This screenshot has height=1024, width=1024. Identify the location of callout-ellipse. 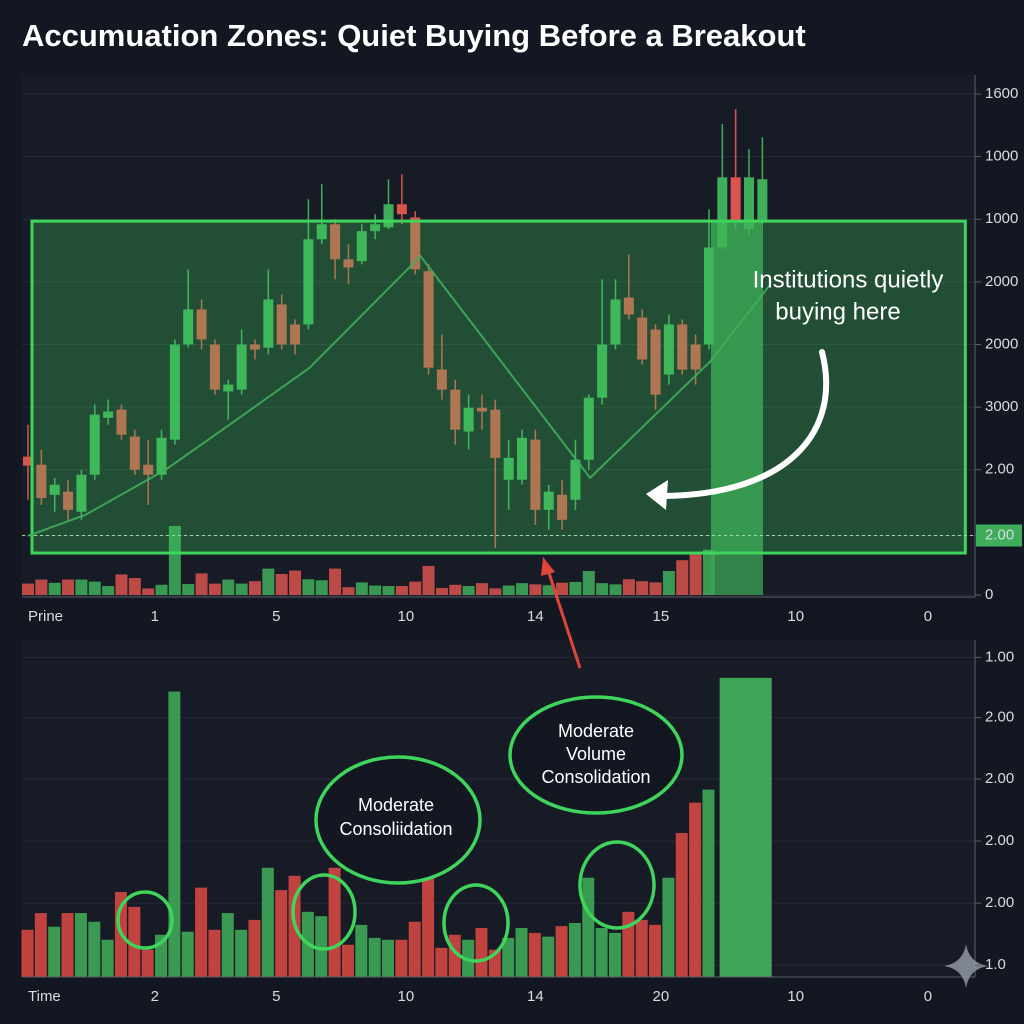
(596, 755).